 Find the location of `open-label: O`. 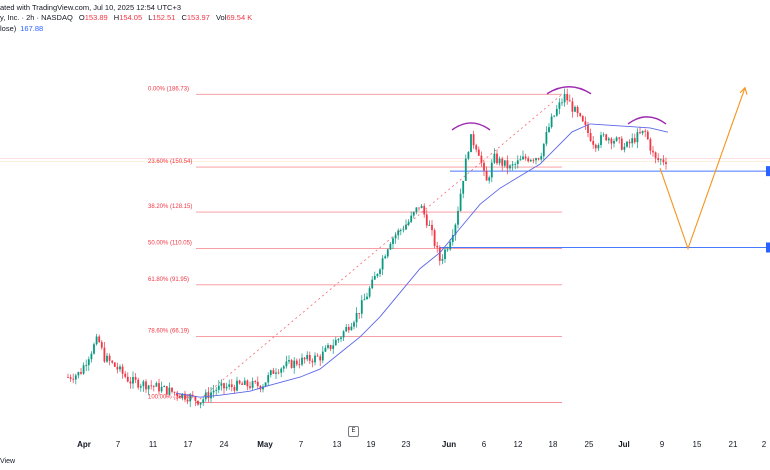

open-label: O is located at coordinates (81, 17).